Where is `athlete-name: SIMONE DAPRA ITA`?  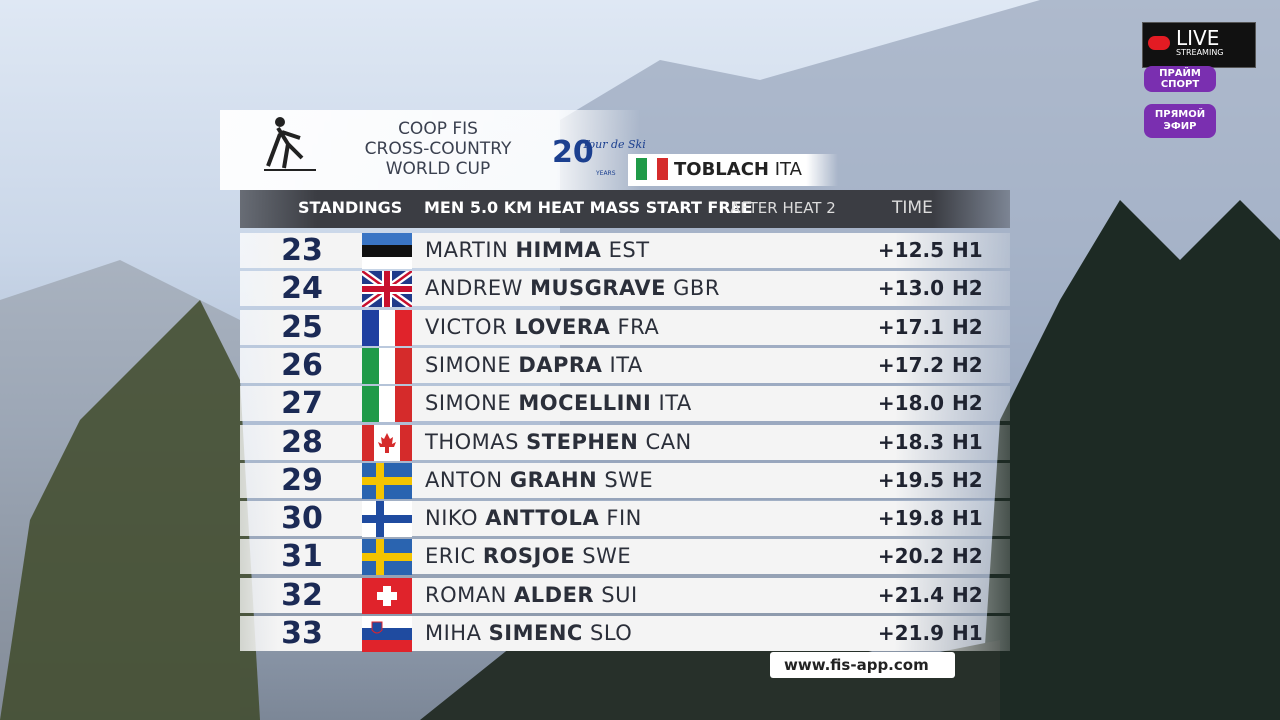 athlete-name: SIMONE DAPRA ITA is located at coordinates (534, 365).